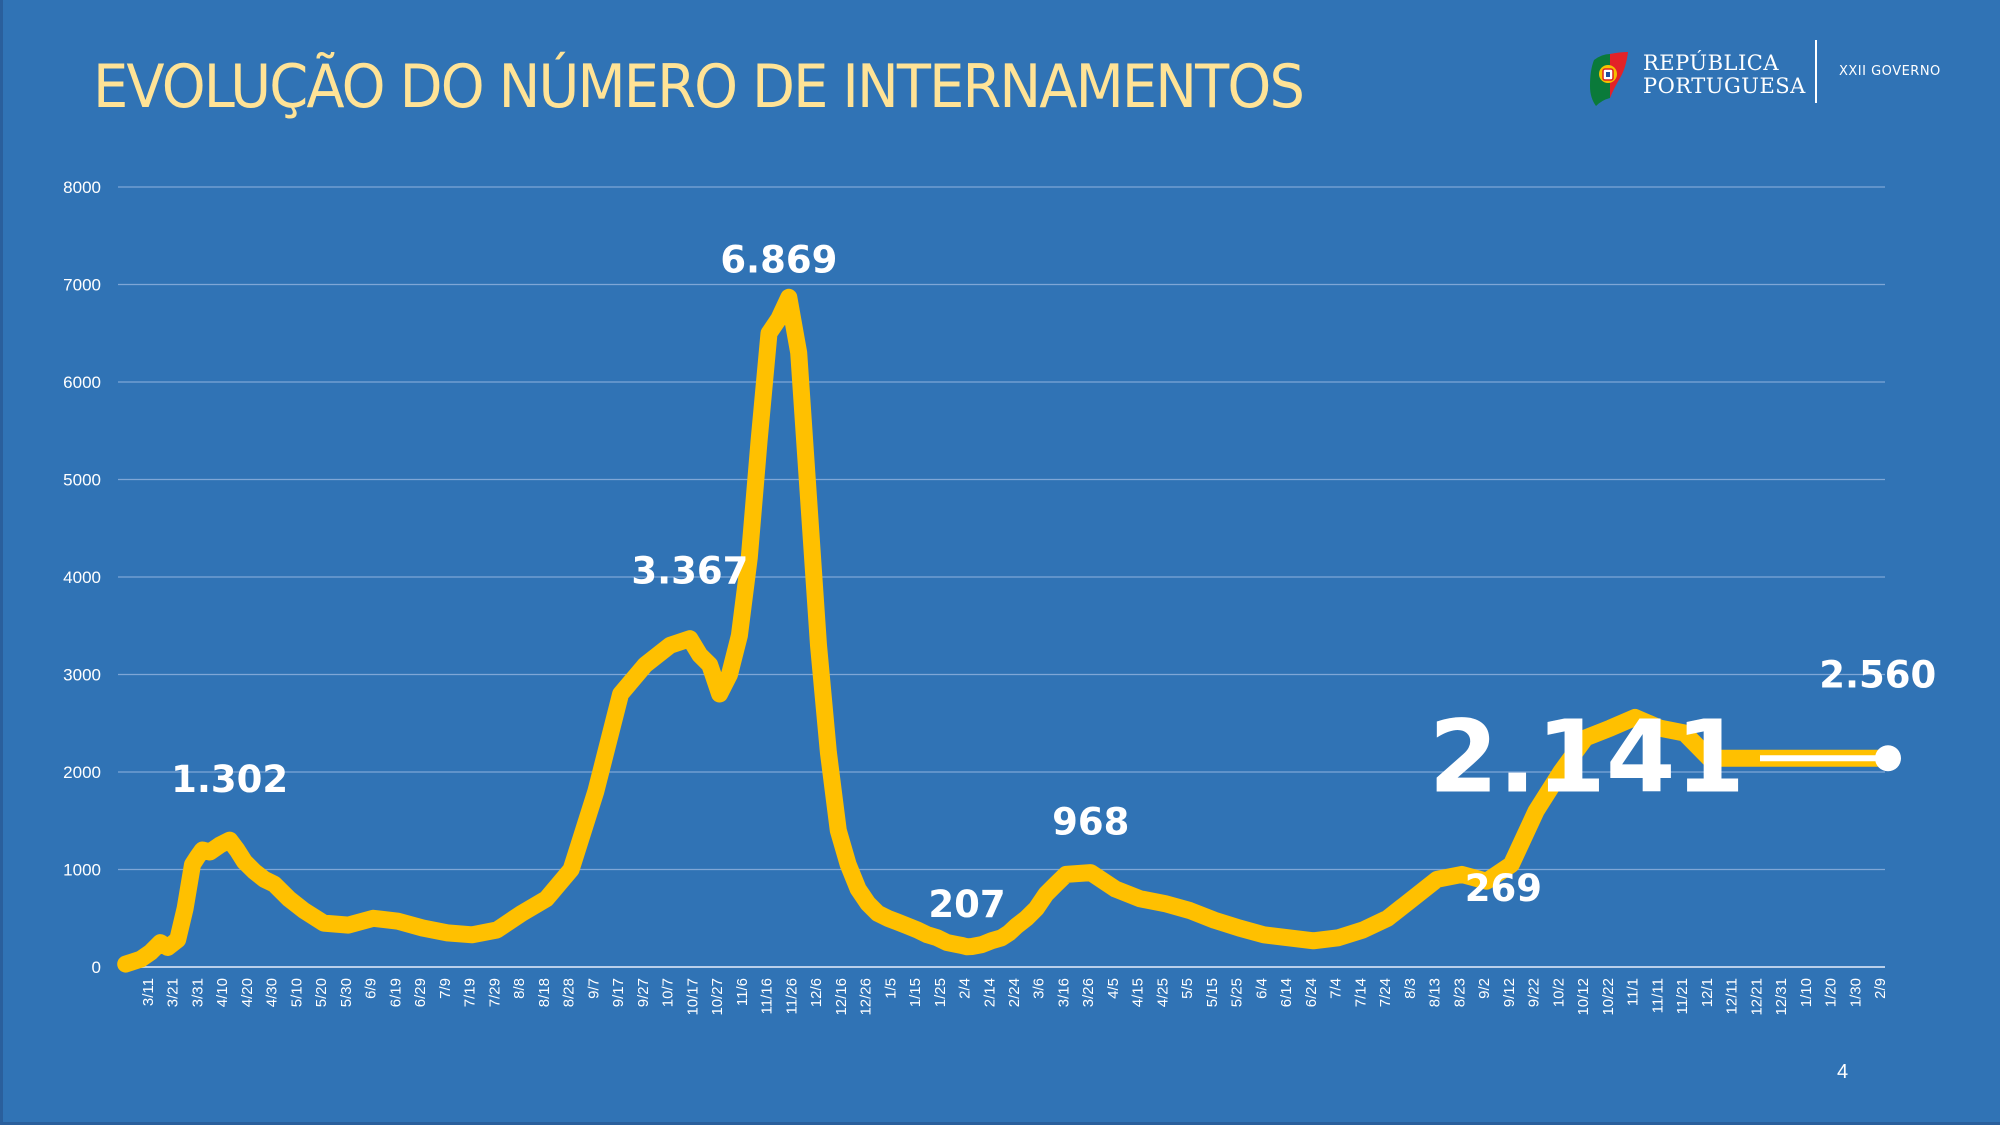 The image size is (2000, 1125). I want to click on x-tick-label: 11/6, so click(742, 992).